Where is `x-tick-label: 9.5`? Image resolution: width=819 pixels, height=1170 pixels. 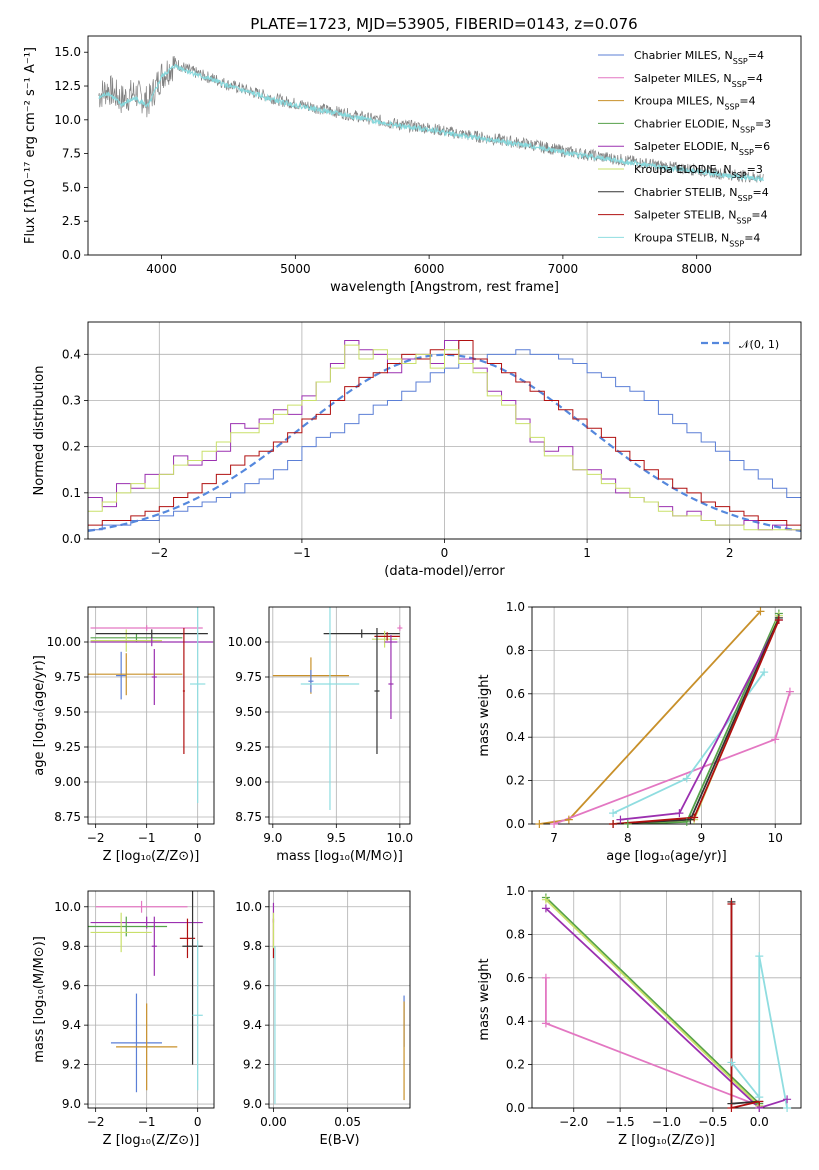
x-tick-label: 9.5 is located at coordinates (336, 838).